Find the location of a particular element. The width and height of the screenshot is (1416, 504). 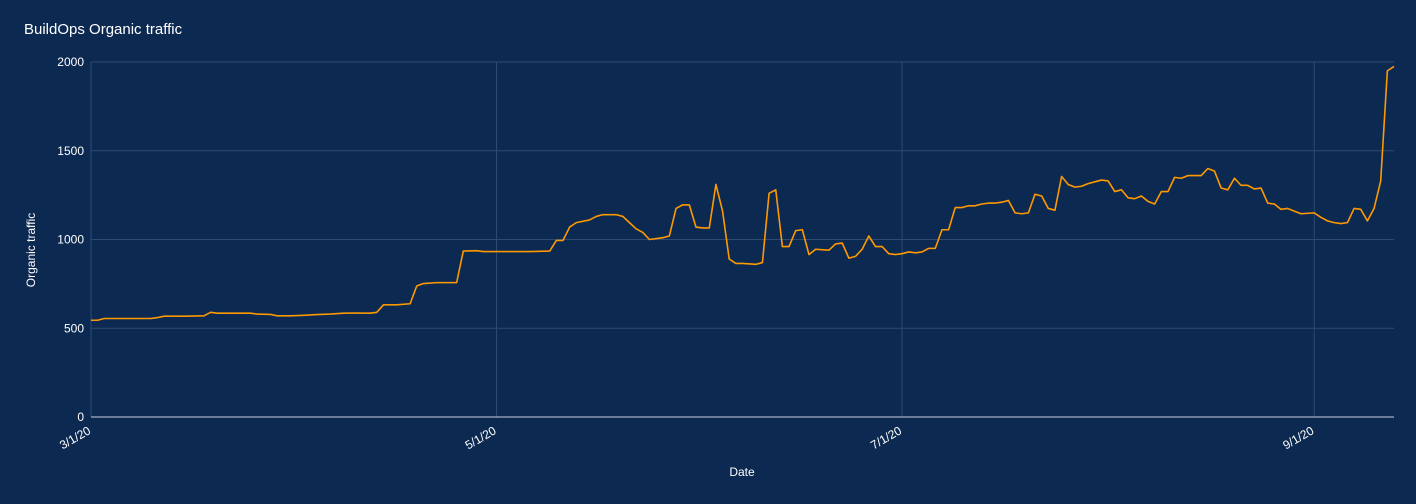

x-axis-label: Date is located at coordinates (742, 472).